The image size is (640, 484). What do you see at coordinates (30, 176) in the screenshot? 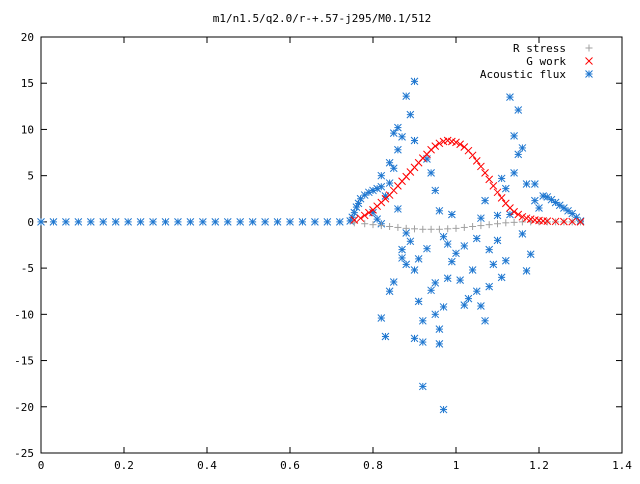
I see `y-tick-label: 5` at bounding box center [30, 176].